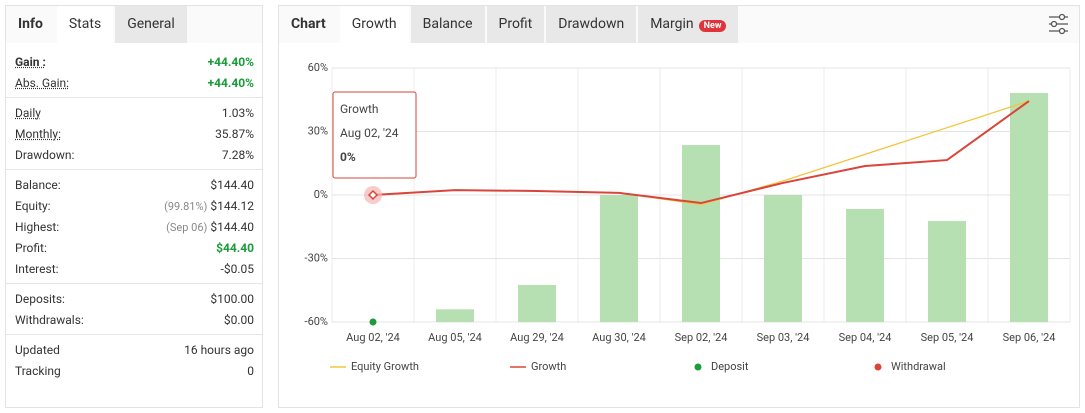  What do you see at coordinates (1058, 24) in the screenshot?
I see `settings-icon` at bounding box center [1058, 24].